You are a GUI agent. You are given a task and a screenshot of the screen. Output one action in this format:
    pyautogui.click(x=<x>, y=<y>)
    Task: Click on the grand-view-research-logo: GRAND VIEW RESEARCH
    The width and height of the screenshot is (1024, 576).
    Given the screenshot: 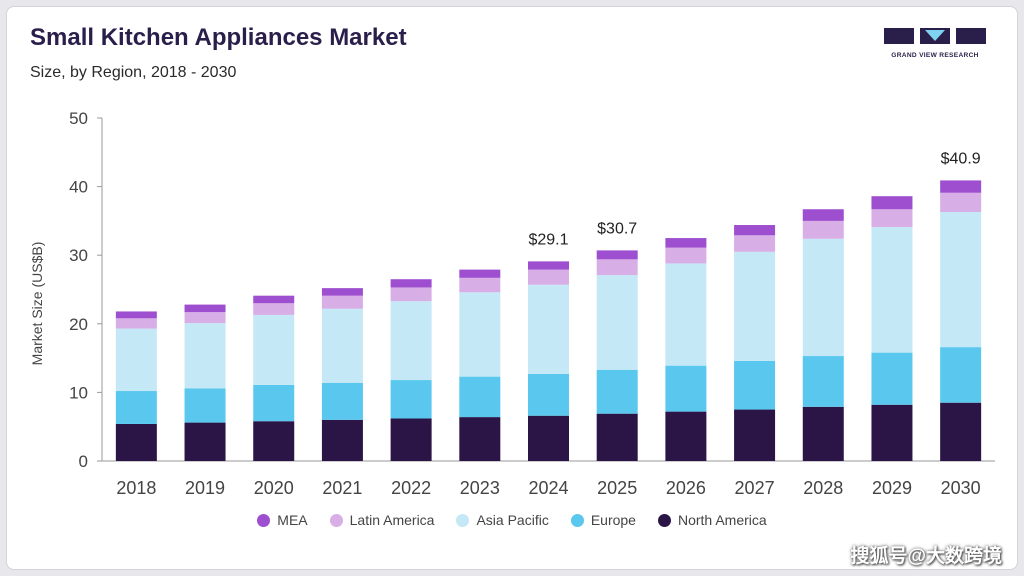 What is the action you would take?
    pyautogui.click(x=935, y=43)
    